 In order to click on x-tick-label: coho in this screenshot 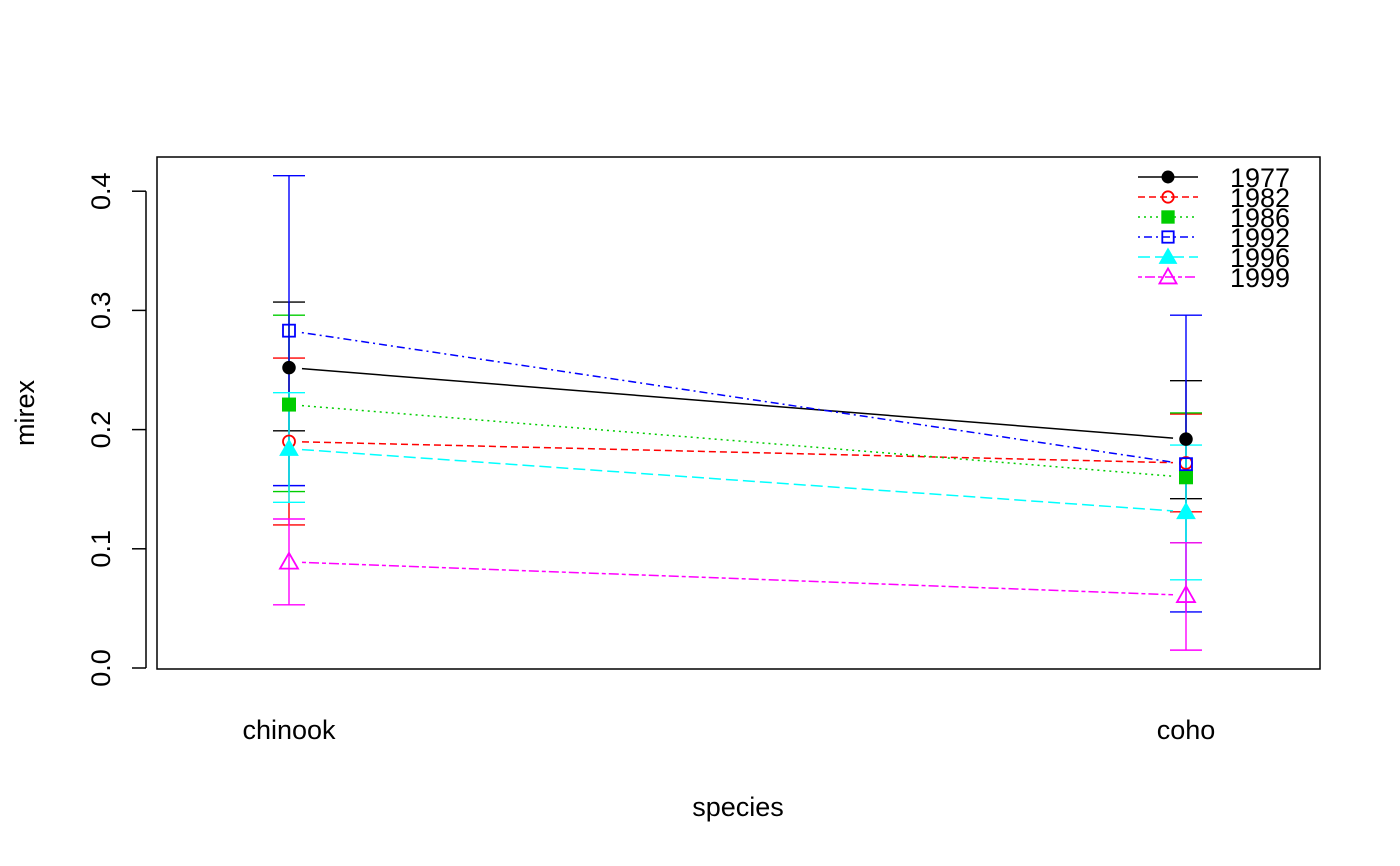, I will do `click(1186, 730)`.